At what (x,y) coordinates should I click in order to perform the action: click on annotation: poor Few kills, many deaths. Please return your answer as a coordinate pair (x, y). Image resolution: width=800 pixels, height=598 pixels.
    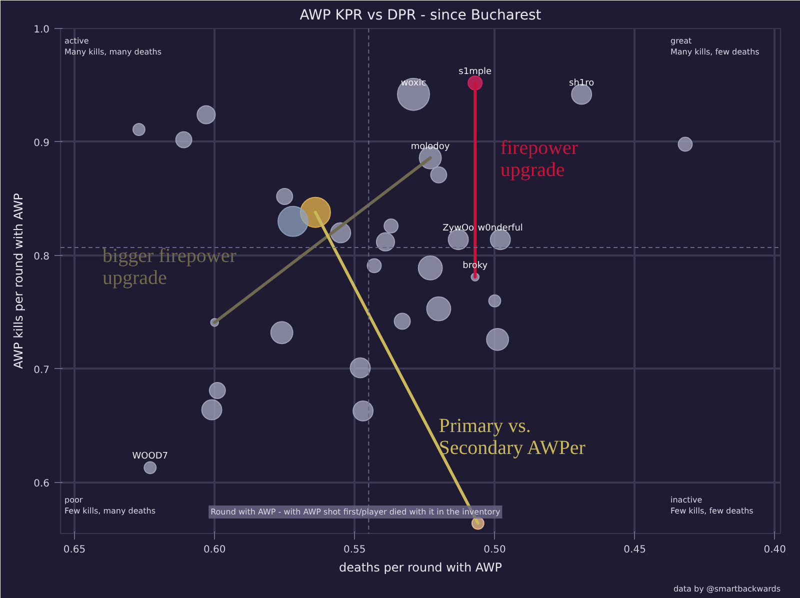
    Looking at the image, I should click on (110, 506).